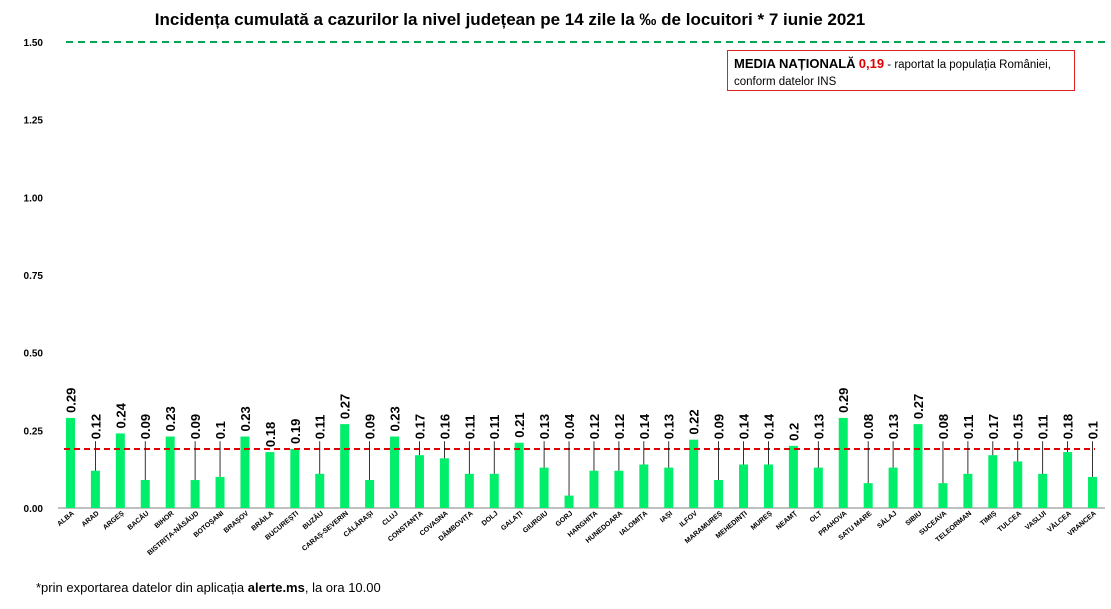 This screenshot has width=1111, height=609. Describe the element at coordinates (494, 490) in the screenshot. I see `bar-dolj` at that location.